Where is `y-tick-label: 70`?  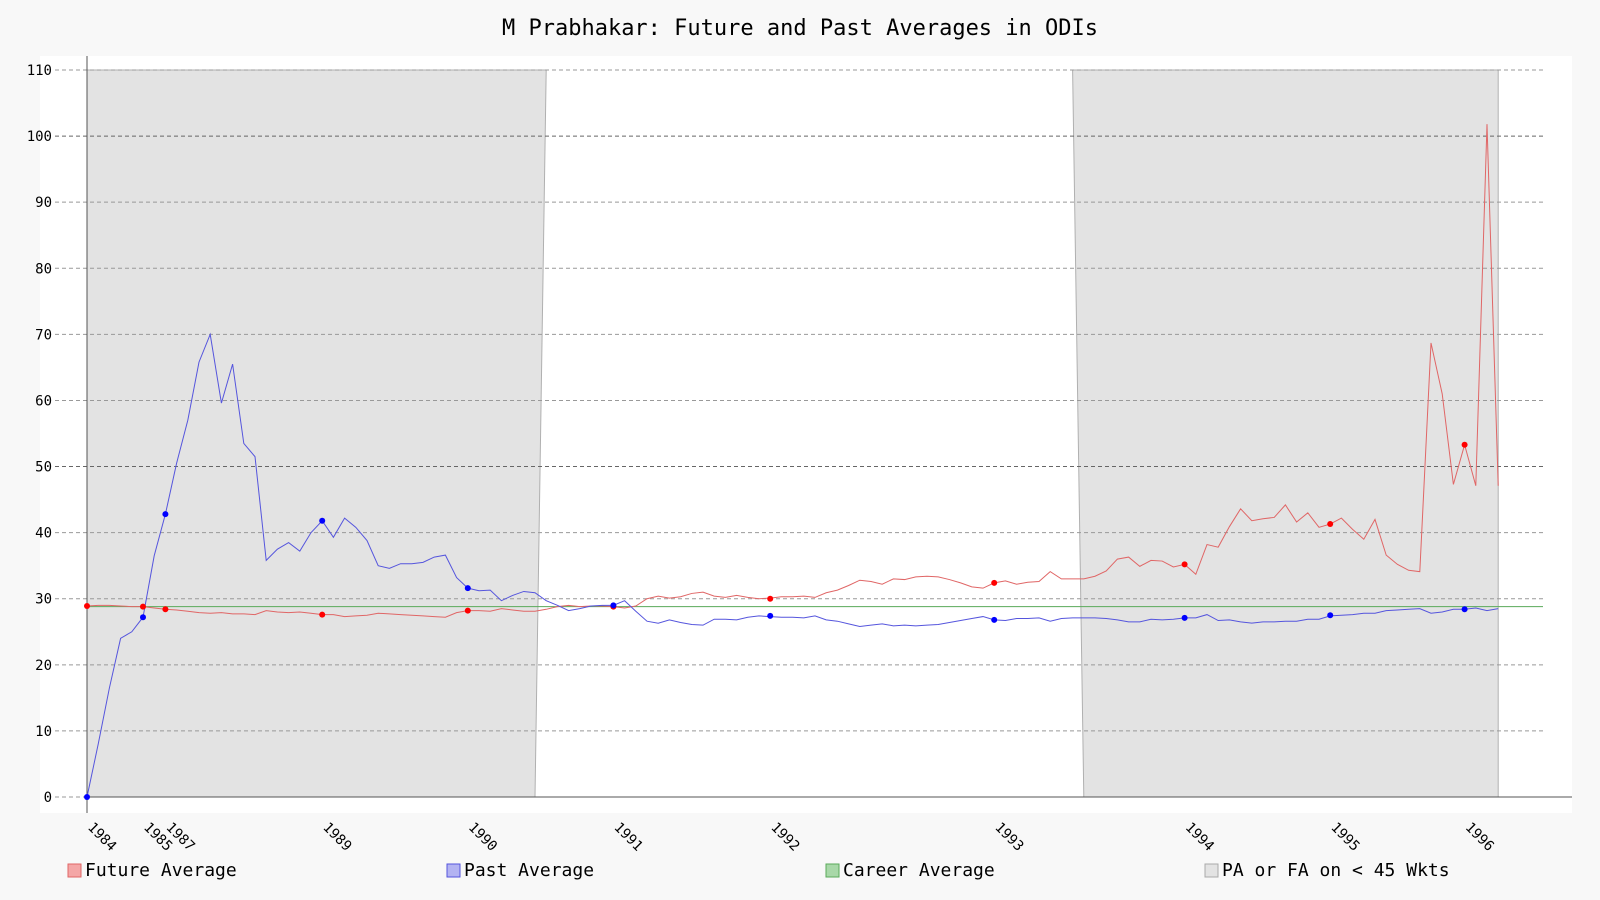 y-tick-label: 70 is located at coordinates (43, 335).